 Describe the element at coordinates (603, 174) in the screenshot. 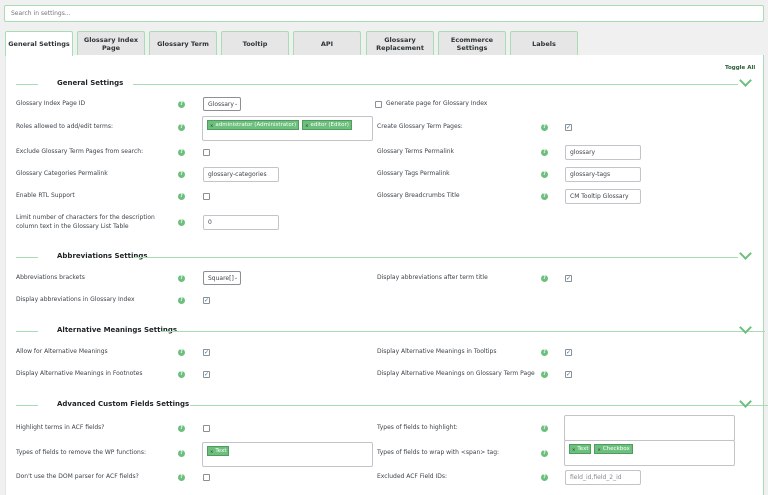

I see `text-input-glossary-tags-permalink` at that location.